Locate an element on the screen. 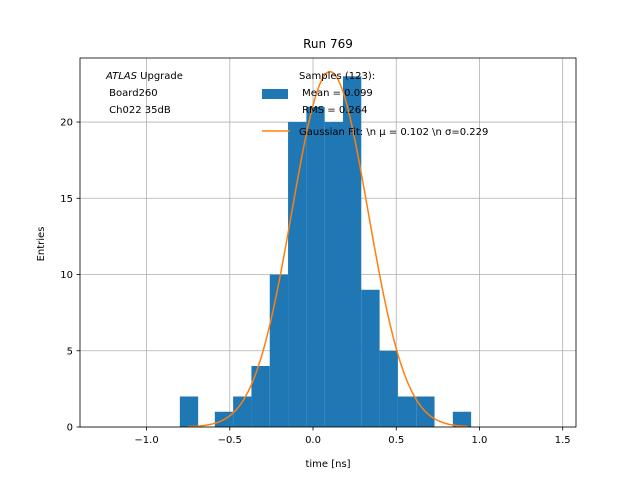 The width and height of the screenshot is (640, 480). y-tick-label: 0 is located at coordinates (70, 428).